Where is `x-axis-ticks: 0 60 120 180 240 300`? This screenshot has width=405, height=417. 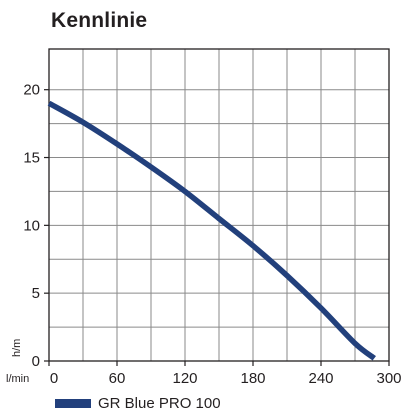 x-axis-ticks: 0 60 120 180 240 300 is located at coordinates (225, 374).